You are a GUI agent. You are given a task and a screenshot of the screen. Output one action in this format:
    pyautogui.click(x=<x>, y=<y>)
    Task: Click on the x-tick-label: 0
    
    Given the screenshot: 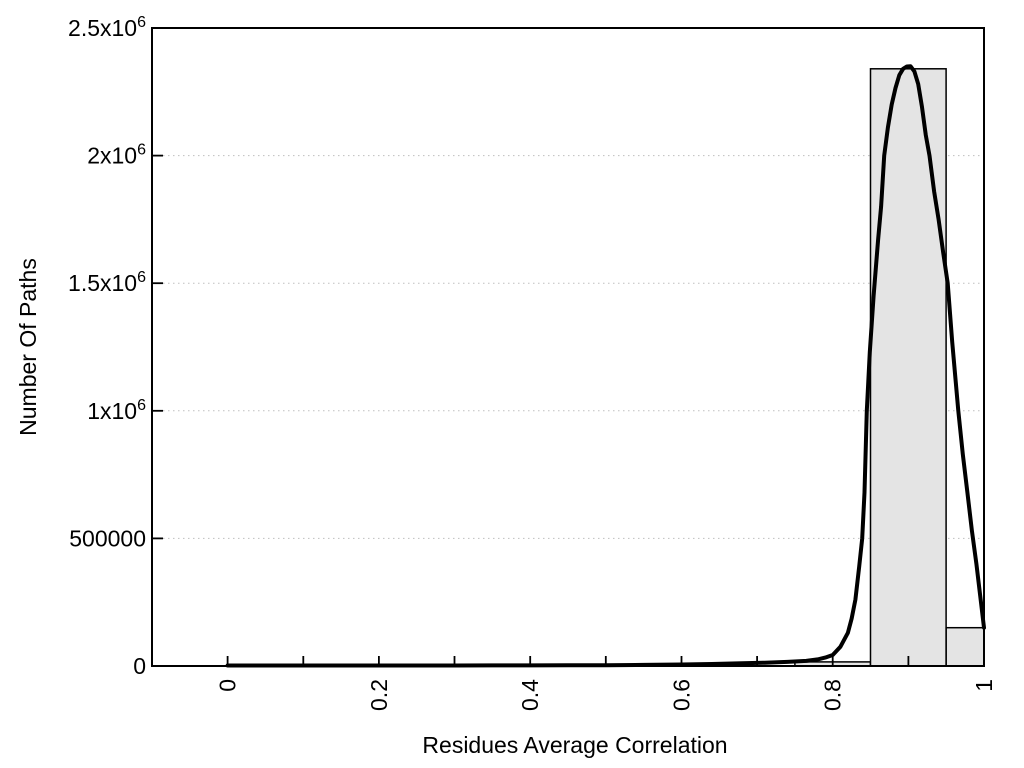 What is the action you would take?
    pyautogui.click(x=228, y=685)
    